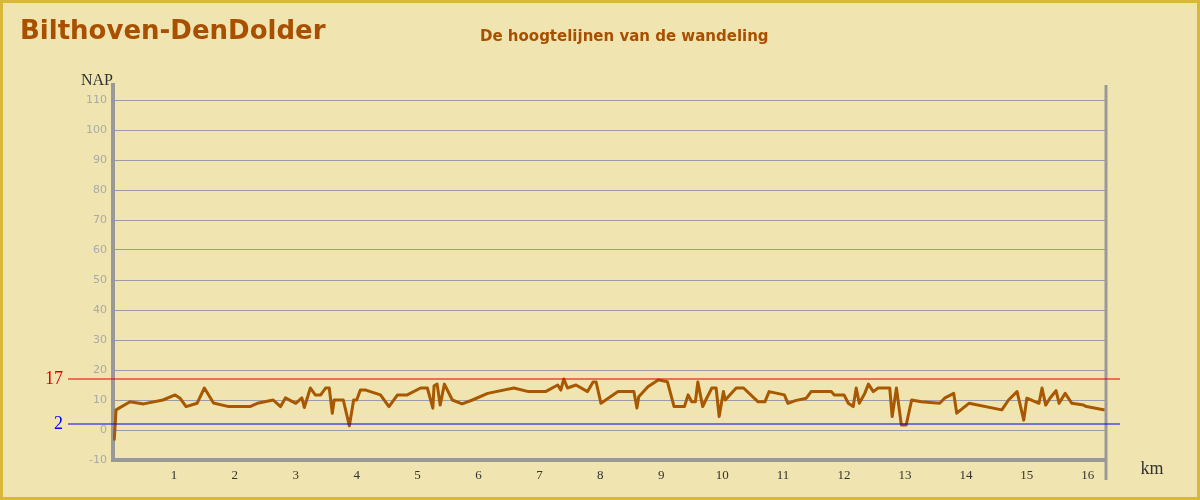 This screenshot has width=1200, height=500. Describe the element at coordinates (174, 475) in the screenshot. I see `x-tick-label: 1` at that location.